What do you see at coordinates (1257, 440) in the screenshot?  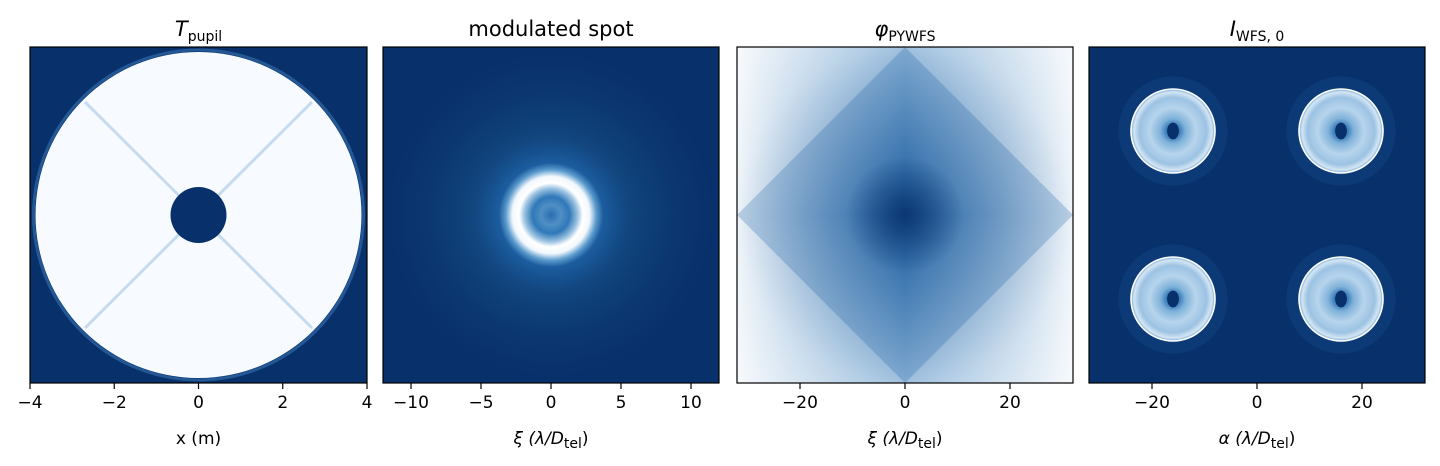 I see `x-axis-label: α (λ/Dtel)` at bounding box center [1257, 440].